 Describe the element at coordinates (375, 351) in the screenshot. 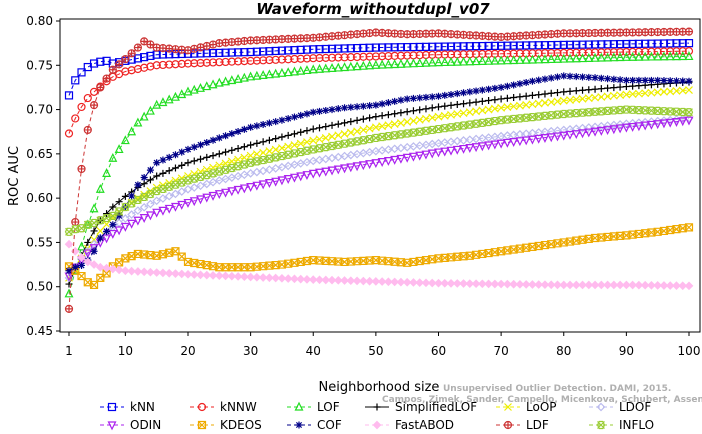

I see `x-tick-label: 50` at that location.